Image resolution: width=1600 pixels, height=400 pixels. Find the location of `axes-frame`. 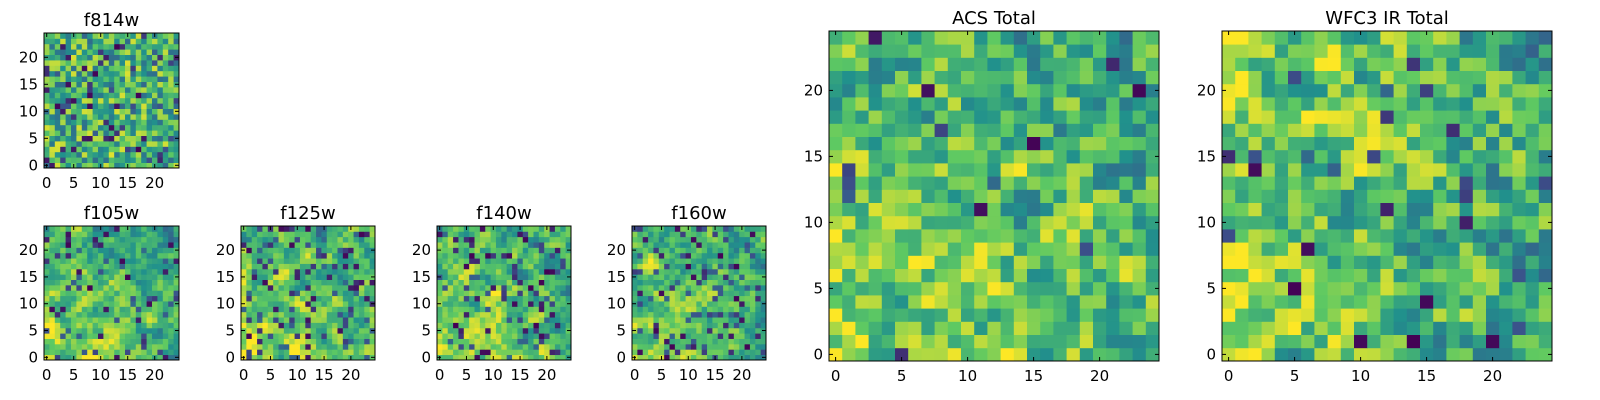

axes-frame is located at coordinates (699, 293).